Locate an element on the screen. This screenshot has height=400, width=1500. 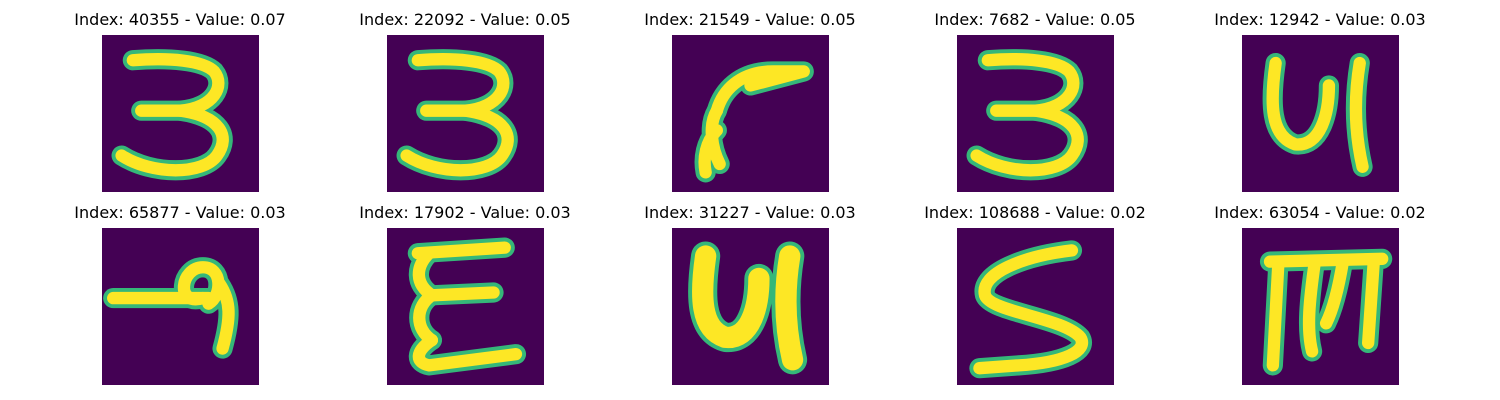
image-panel: Index: 21549 - Value: 0.05 is located at coordinates (750, 96).